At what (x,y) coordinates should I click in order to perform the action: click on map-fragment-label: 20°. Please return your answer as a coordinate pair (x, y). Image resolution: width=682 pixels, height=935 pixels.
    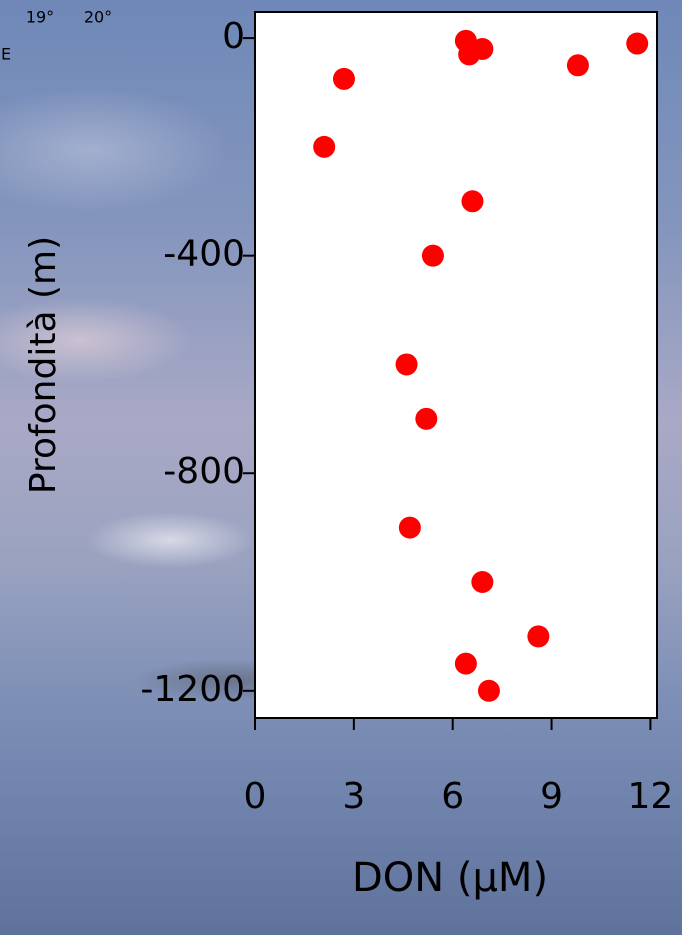
    Looking at the image, I should click on (98, 17).